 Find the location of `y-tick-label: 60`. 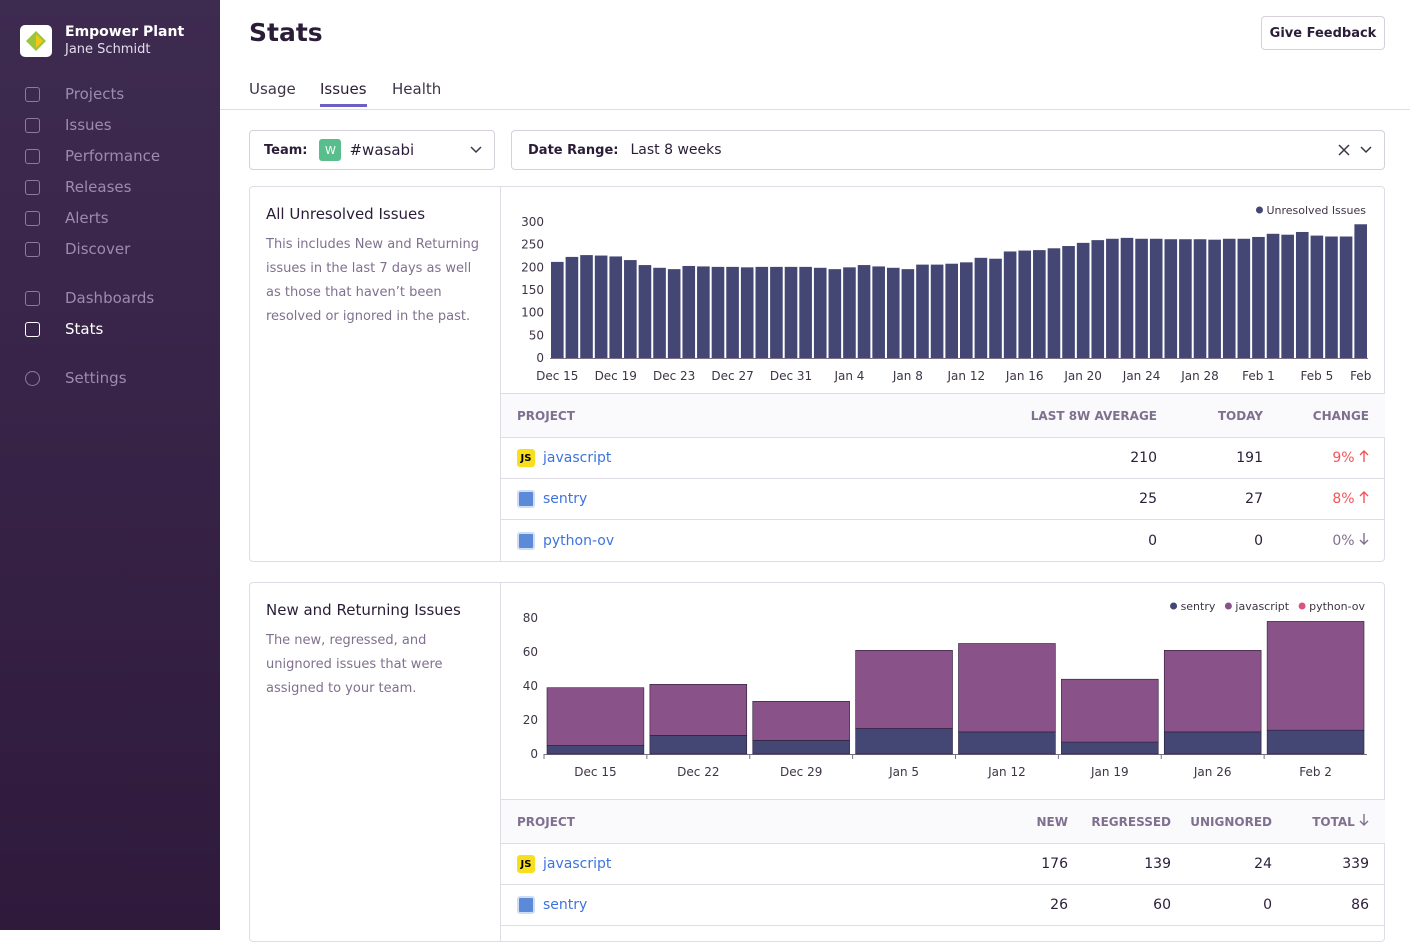

y-tick-label: 60 is located at coordinates (530, 652).